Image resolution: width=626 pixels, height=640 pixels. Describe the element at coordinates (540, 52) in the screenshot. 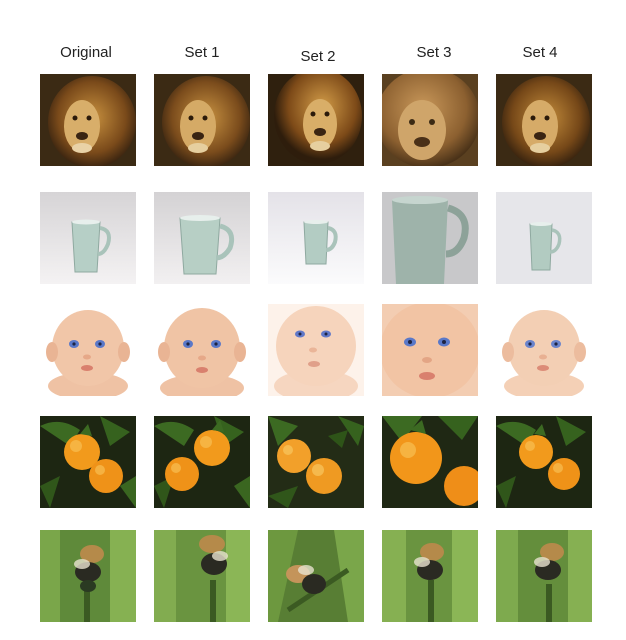

I see `column-header-set-4: Set 4` at that location.